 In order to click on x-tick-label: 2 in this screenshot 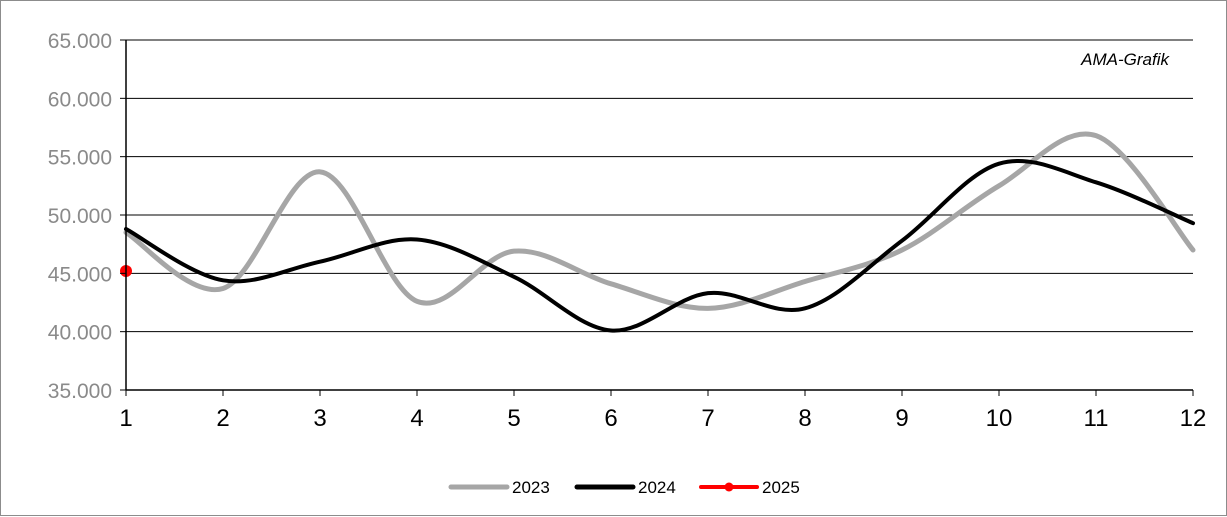, I will do `click(222, 418)`.